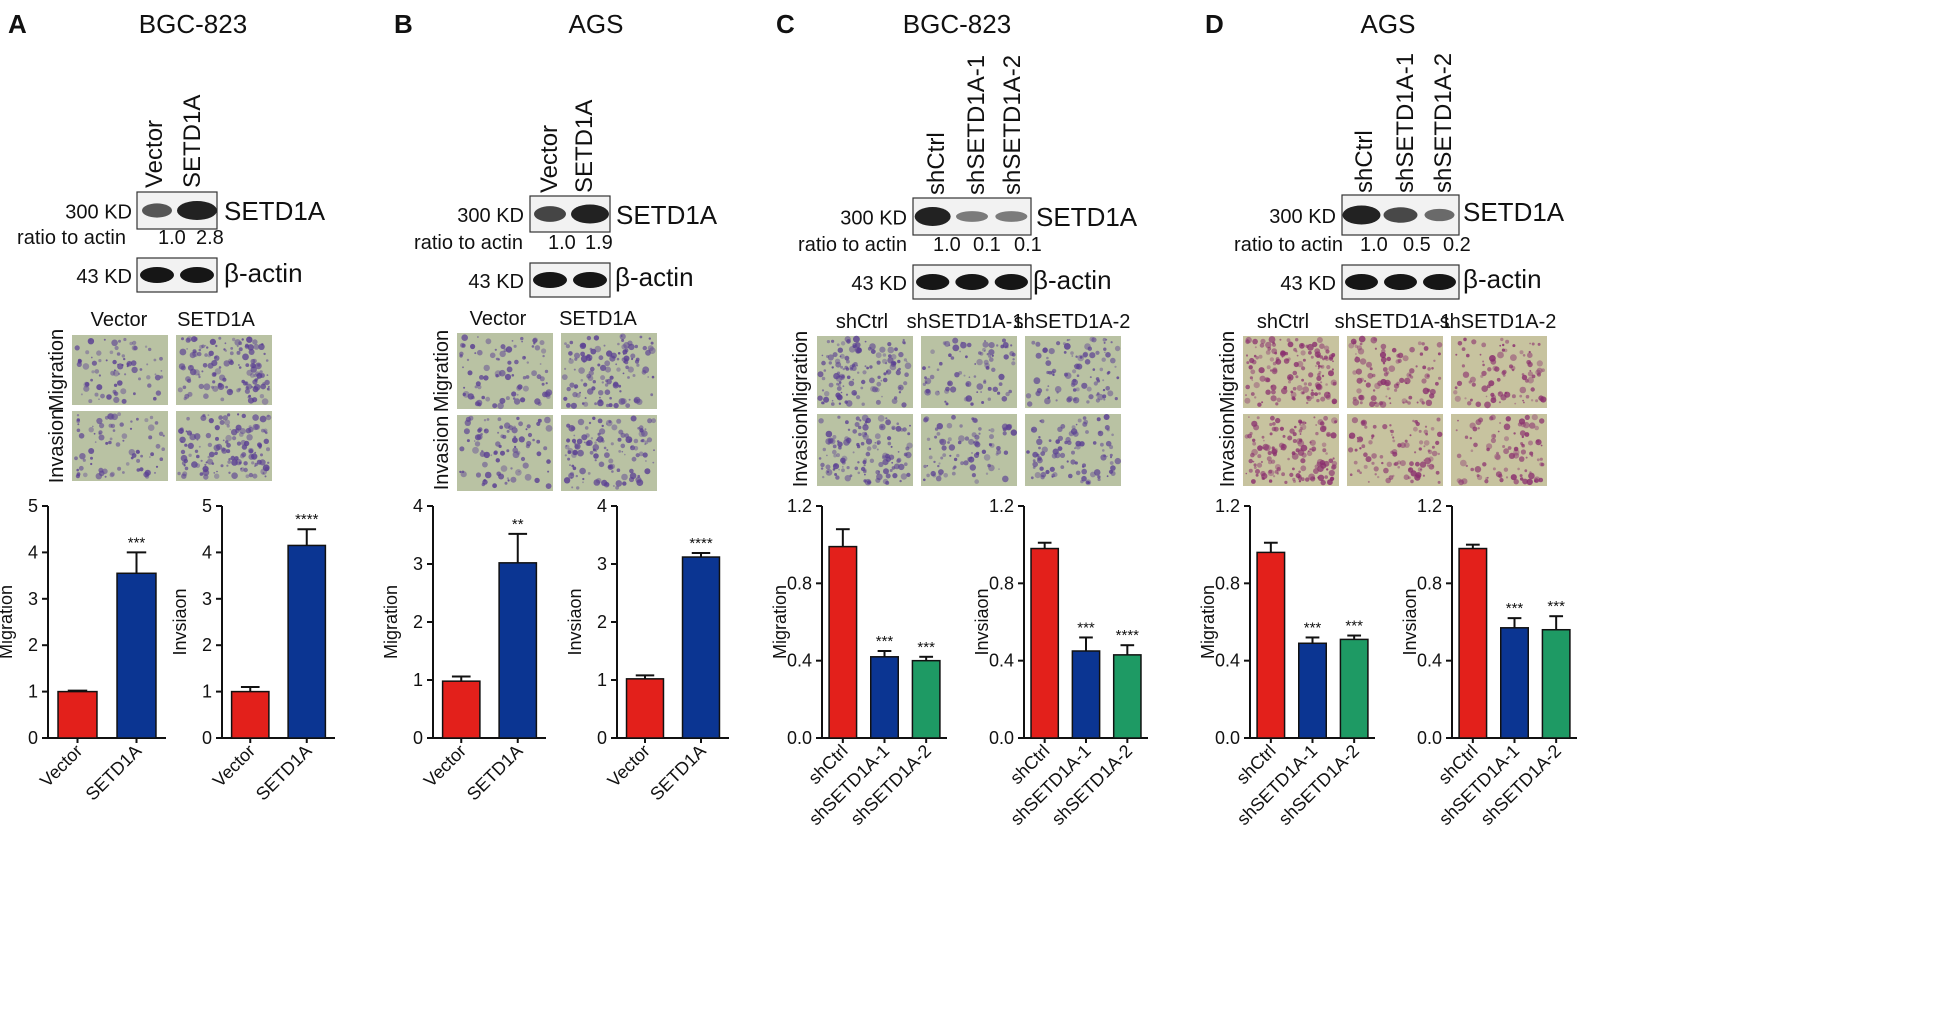 This screenshot has width=1955, height=1014. I want to click on significance-marker: ***, so click(137, 542).